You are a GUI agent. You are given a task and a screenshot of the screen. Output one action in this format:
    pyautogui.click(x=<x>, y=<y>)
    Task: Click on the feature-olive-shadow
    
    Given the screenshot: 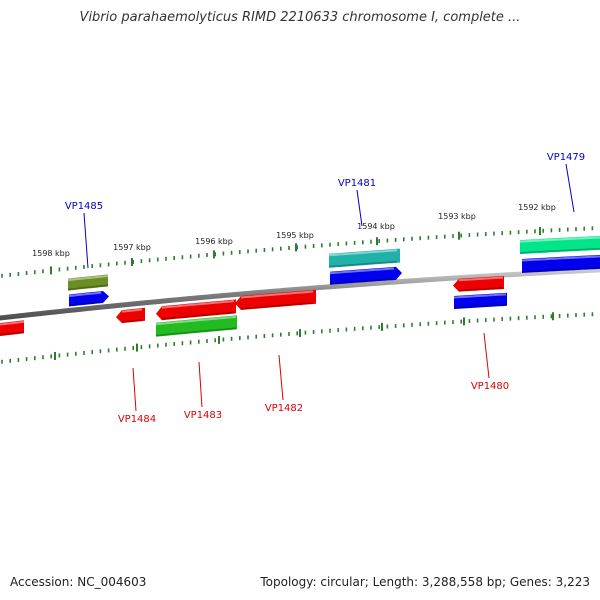 What is the action you would take?
    pyautogui.click(x=88, y=287)
    